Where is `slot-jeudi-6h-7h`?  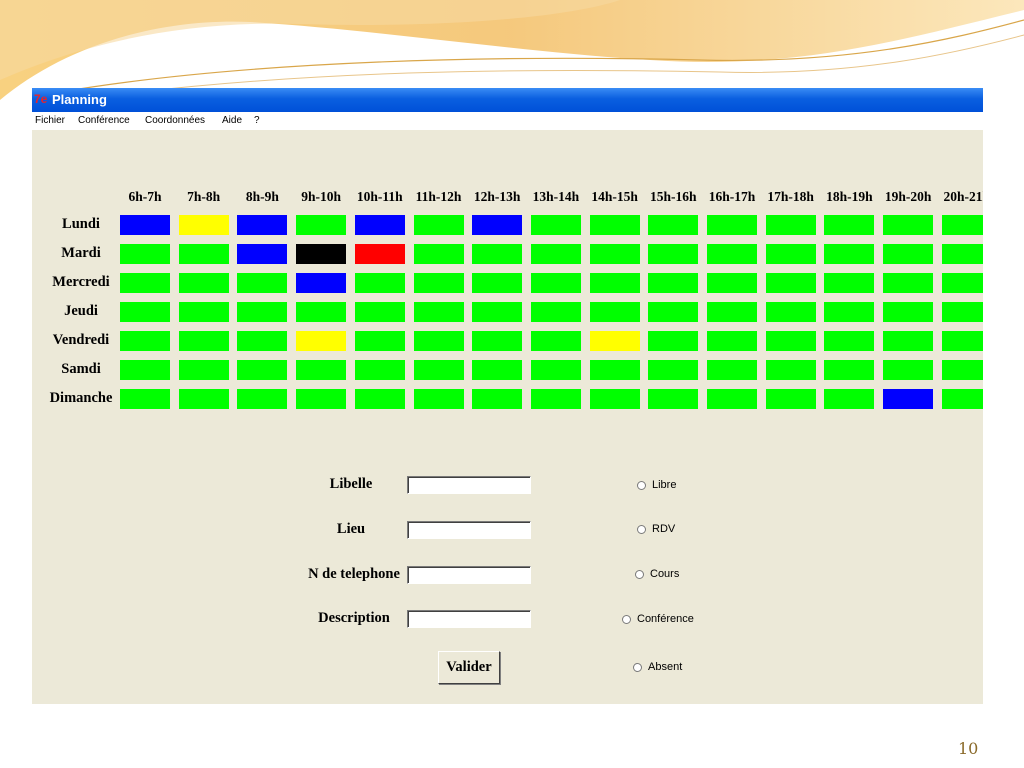 slot-jeudi-6h-7h is located at coordinates (145, 312).